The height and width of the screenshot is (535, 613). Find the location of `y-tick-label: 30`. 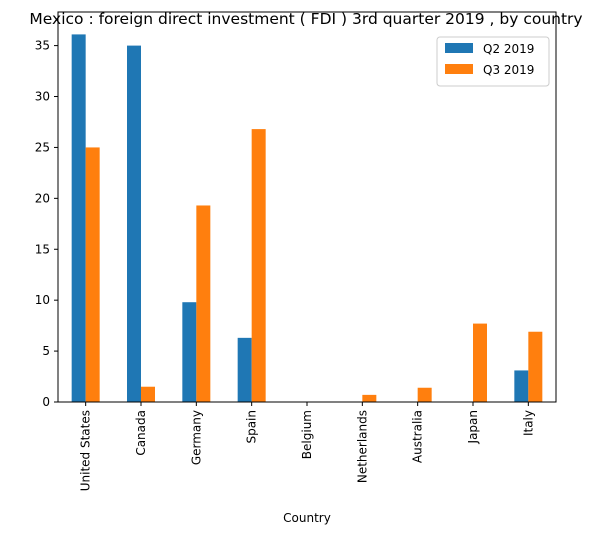

y-tick-label: 30 is located at coordinates (42, 97).